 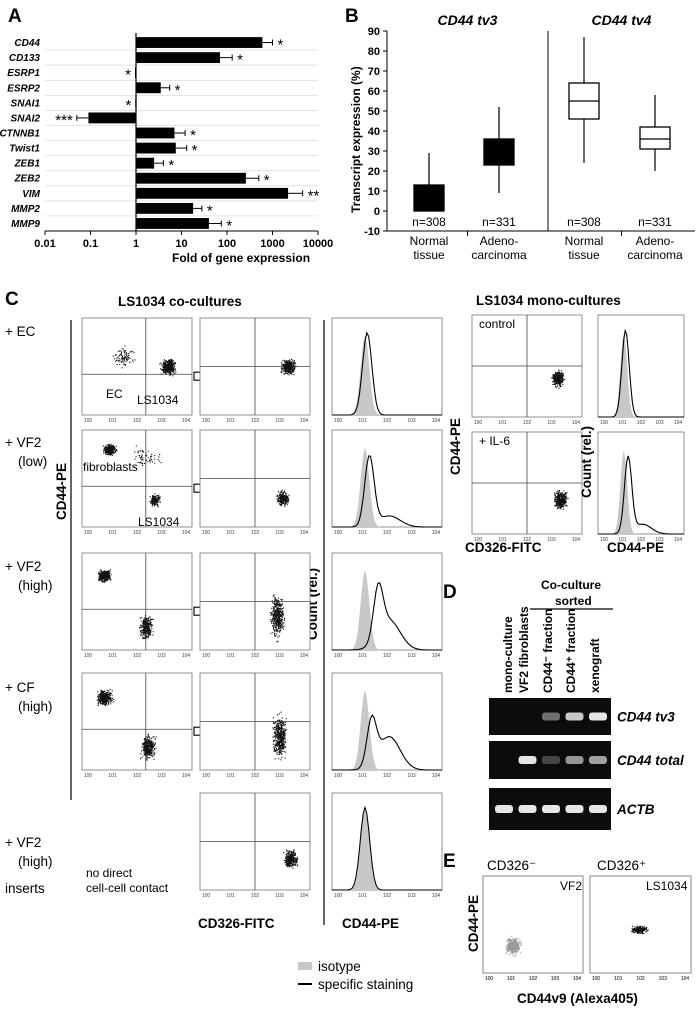 What do you see at coordinates (26, 179) in the screenshot?
I see `gene-label: ZEB2` at bounding box center [26, 179].